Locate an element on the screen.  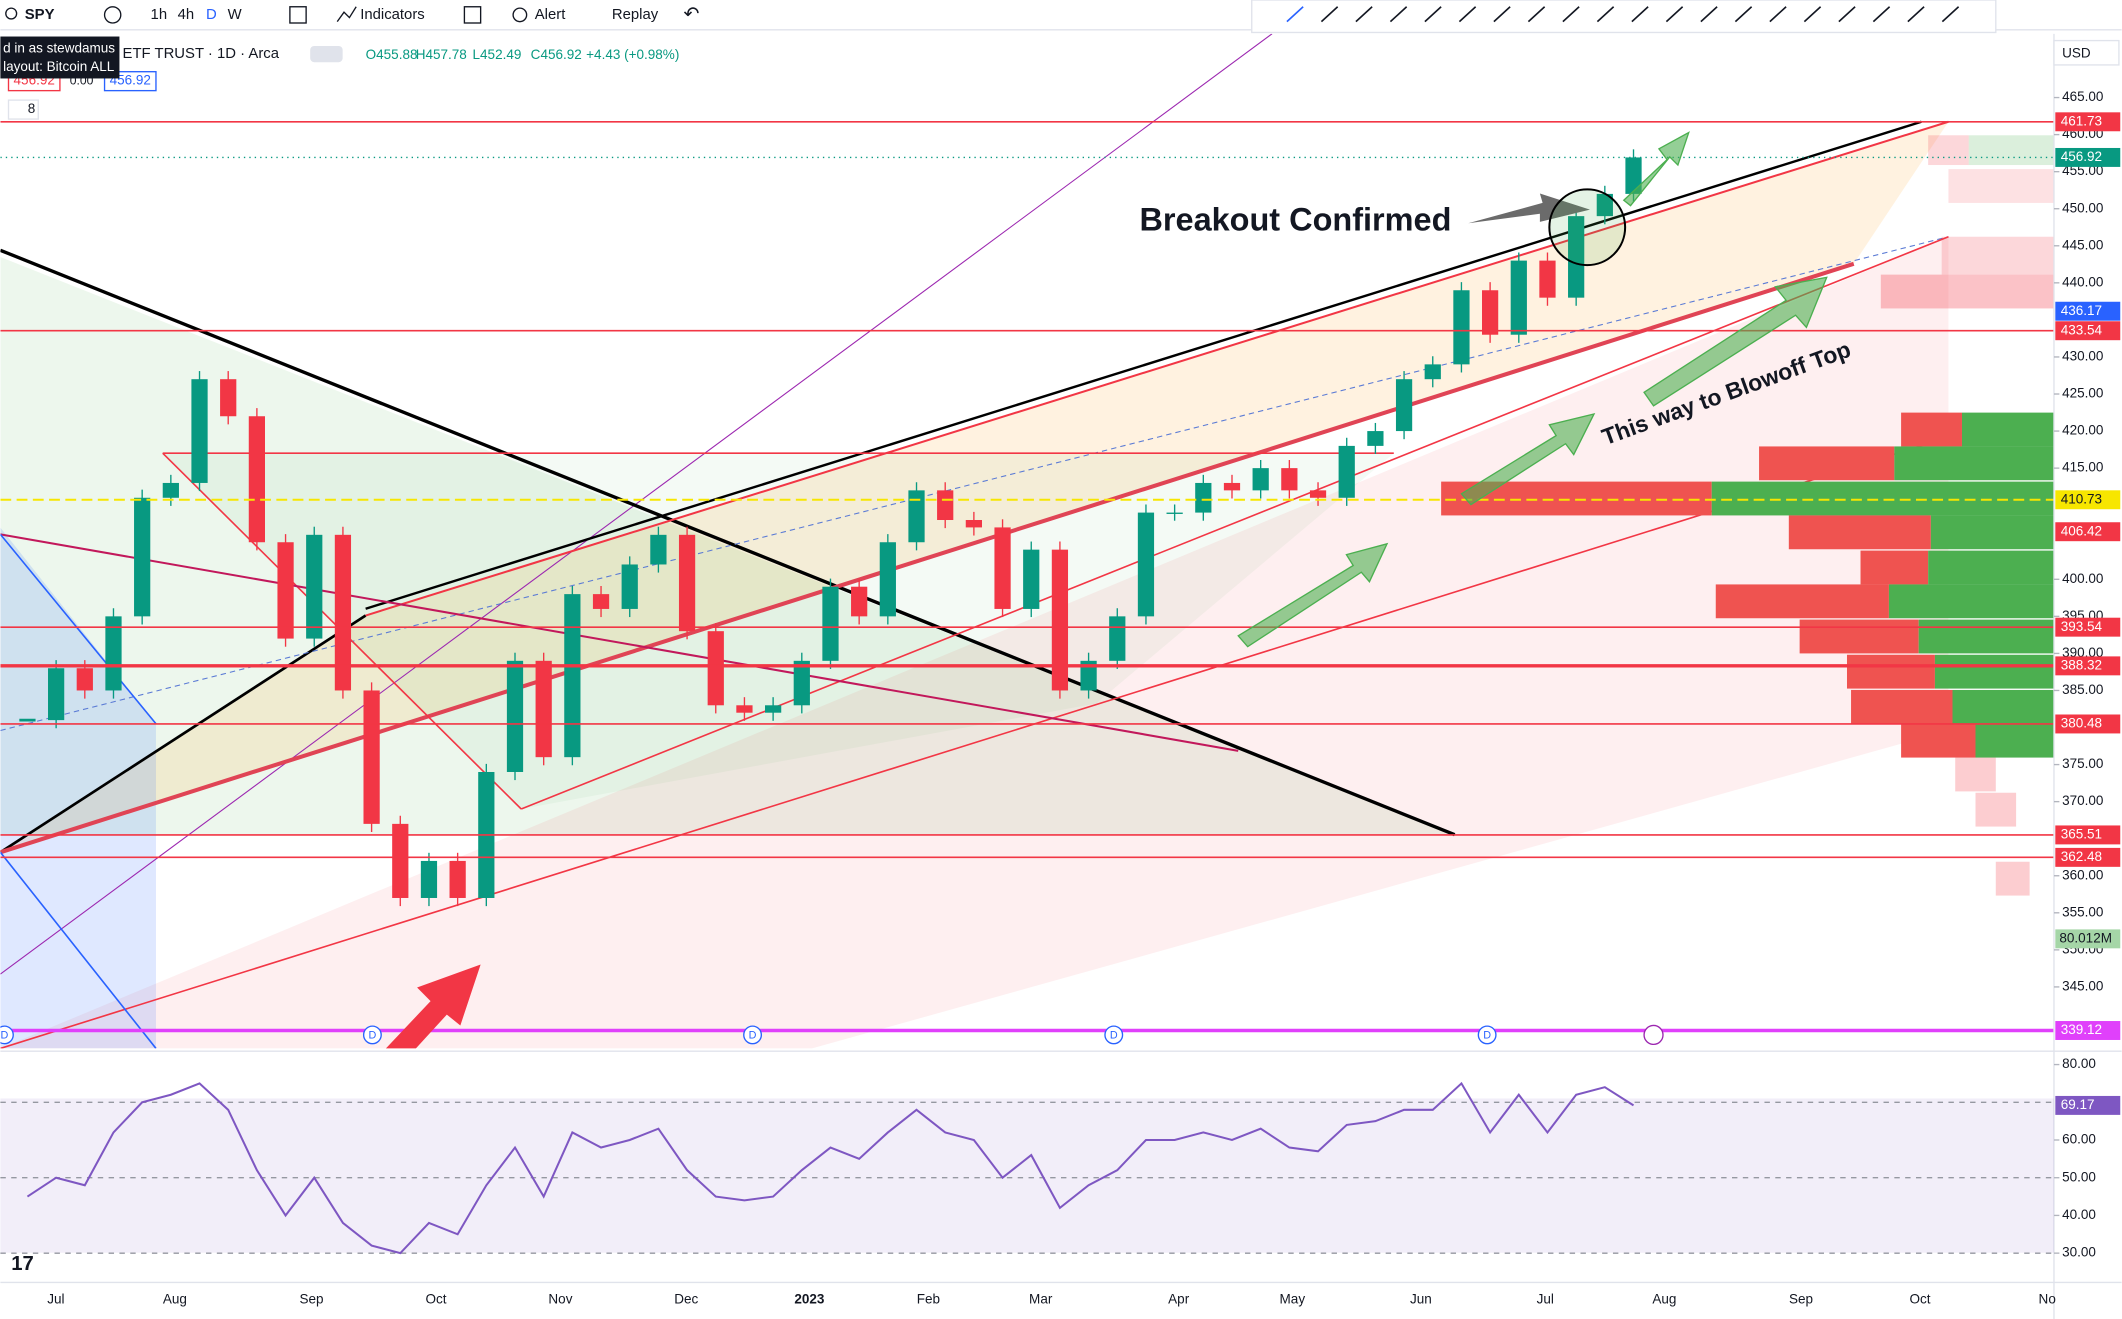
y-tick-label: 345.00 is located at coordinates (2082, 985).